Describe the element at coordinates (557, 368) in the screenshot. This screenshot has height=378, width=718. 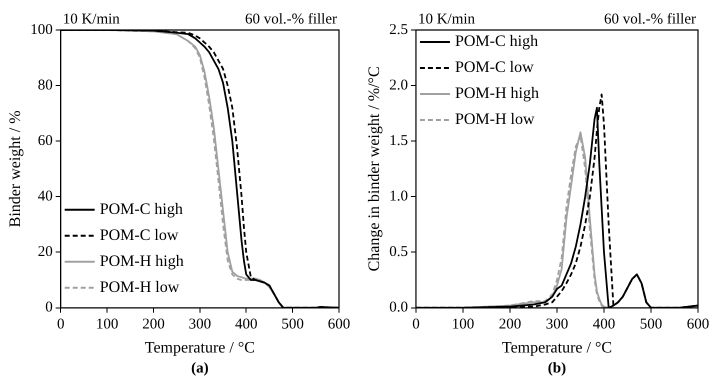
I see `text: (b)` at that location.